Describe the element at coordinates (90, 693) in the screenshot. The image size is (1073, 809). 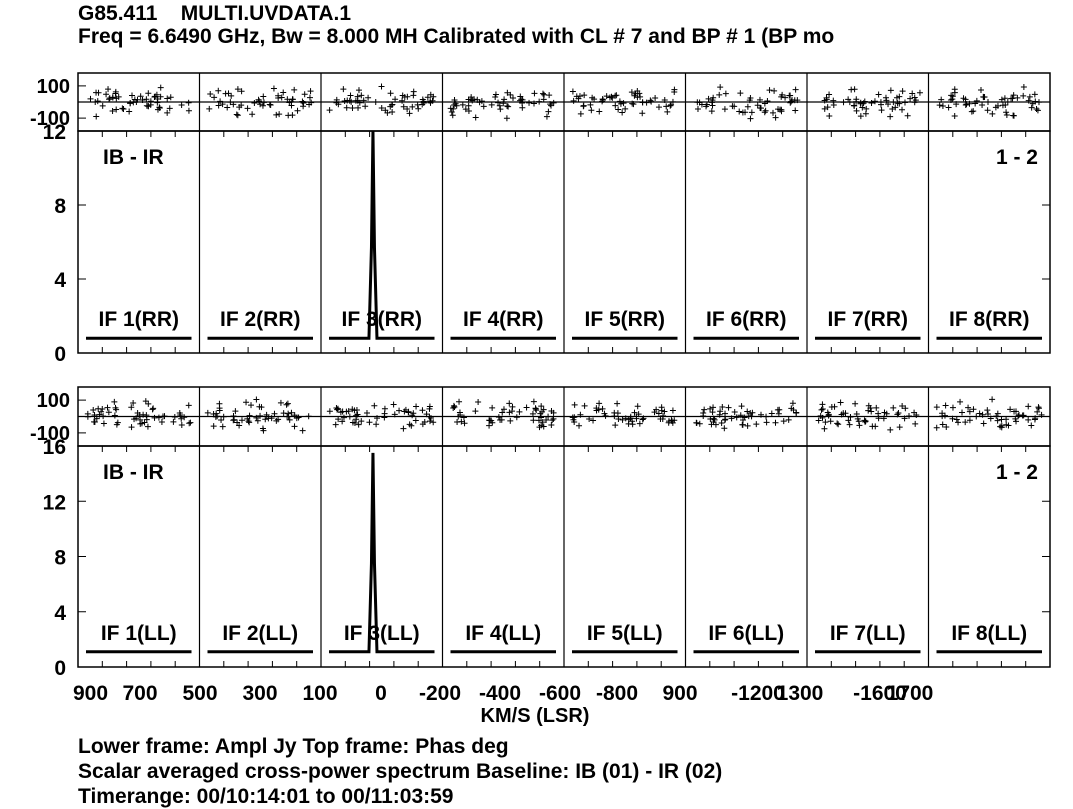
I see `x-tick-label: 900` at that location.